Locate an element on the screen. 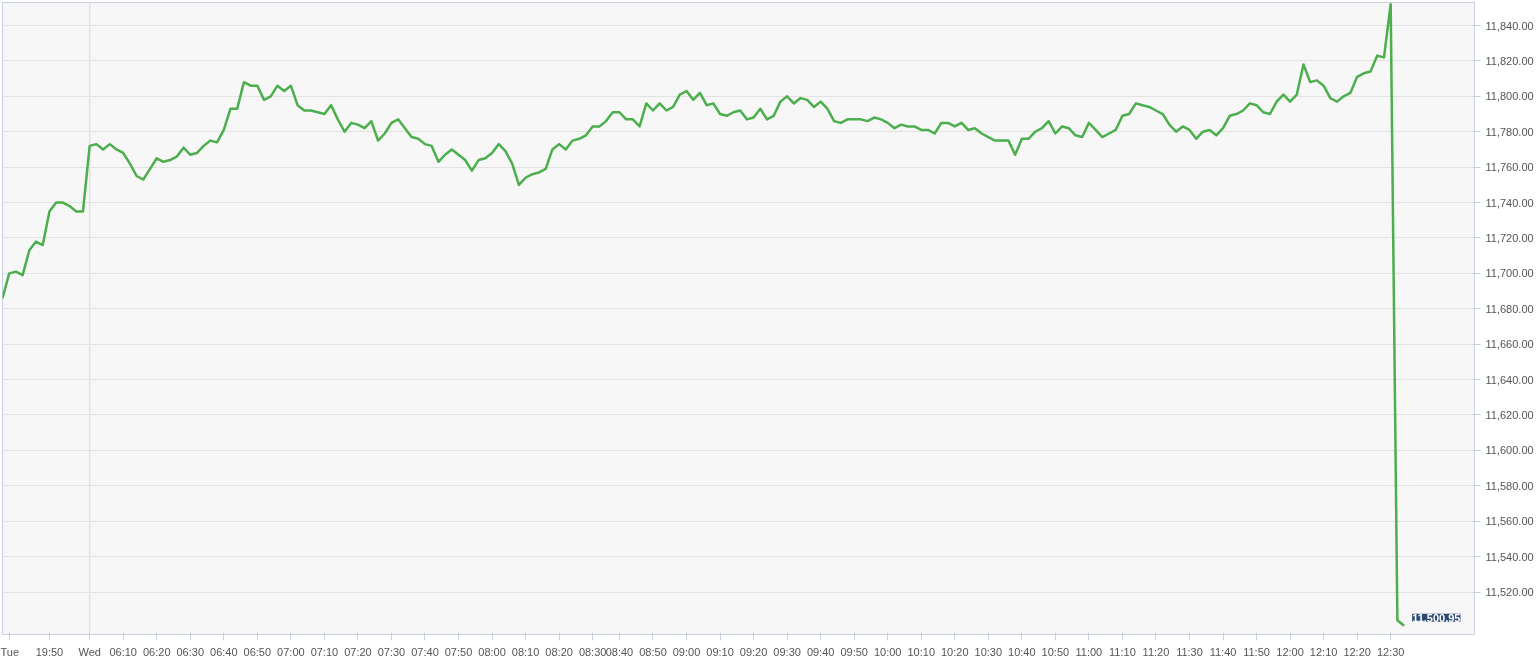 Image resolution: width=1536 pixels, height=662 pixels. x-tick-label: 08:00 is located at coordinates (492, 651).